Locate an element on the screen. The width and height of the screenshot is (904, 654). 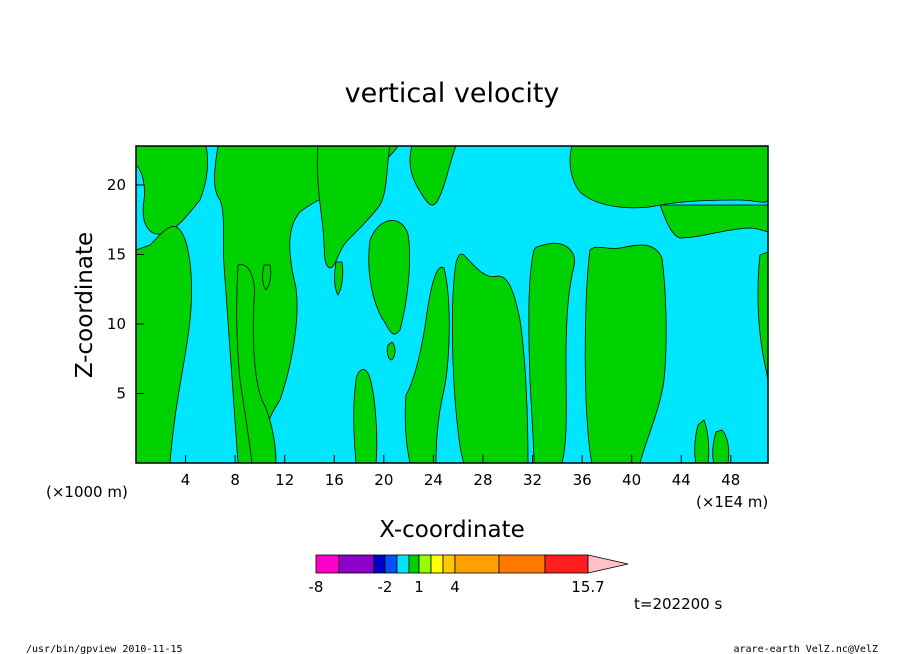
colorbar-tick-labels: -8 -2 1 4 15.7 is located at coordinates (457, 587).